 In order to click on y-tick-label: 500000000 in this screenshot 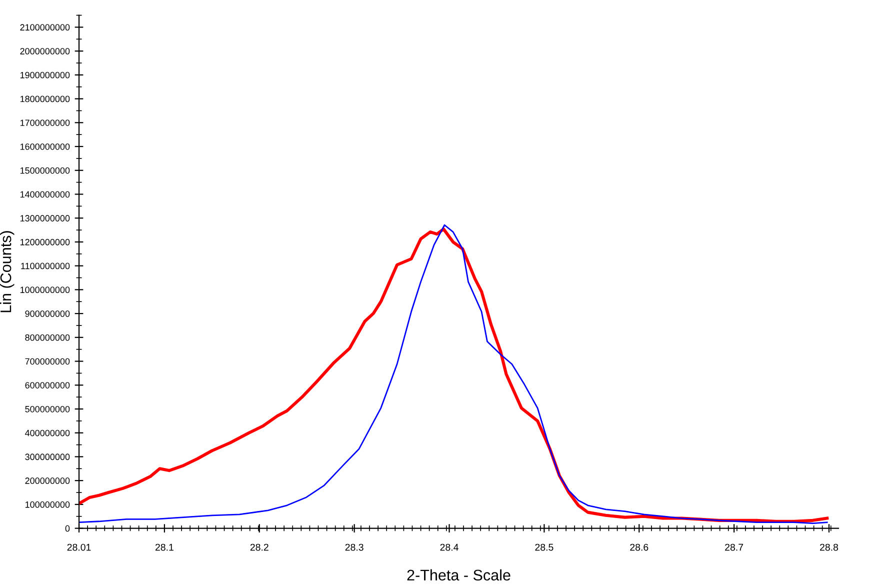, I will do `click(47, 409)`.